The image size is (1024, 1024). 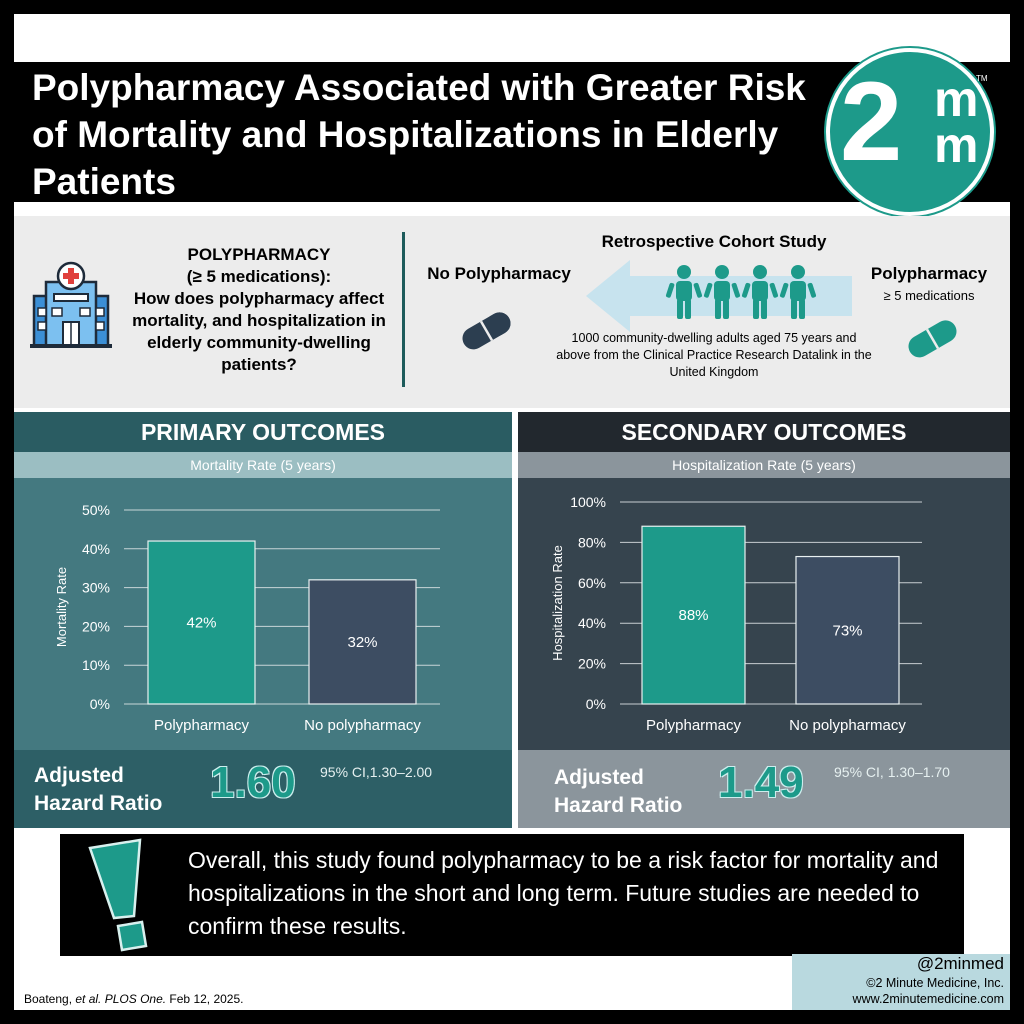 I want to click on y-tick-label: 80%, so click(x=592, y=542).